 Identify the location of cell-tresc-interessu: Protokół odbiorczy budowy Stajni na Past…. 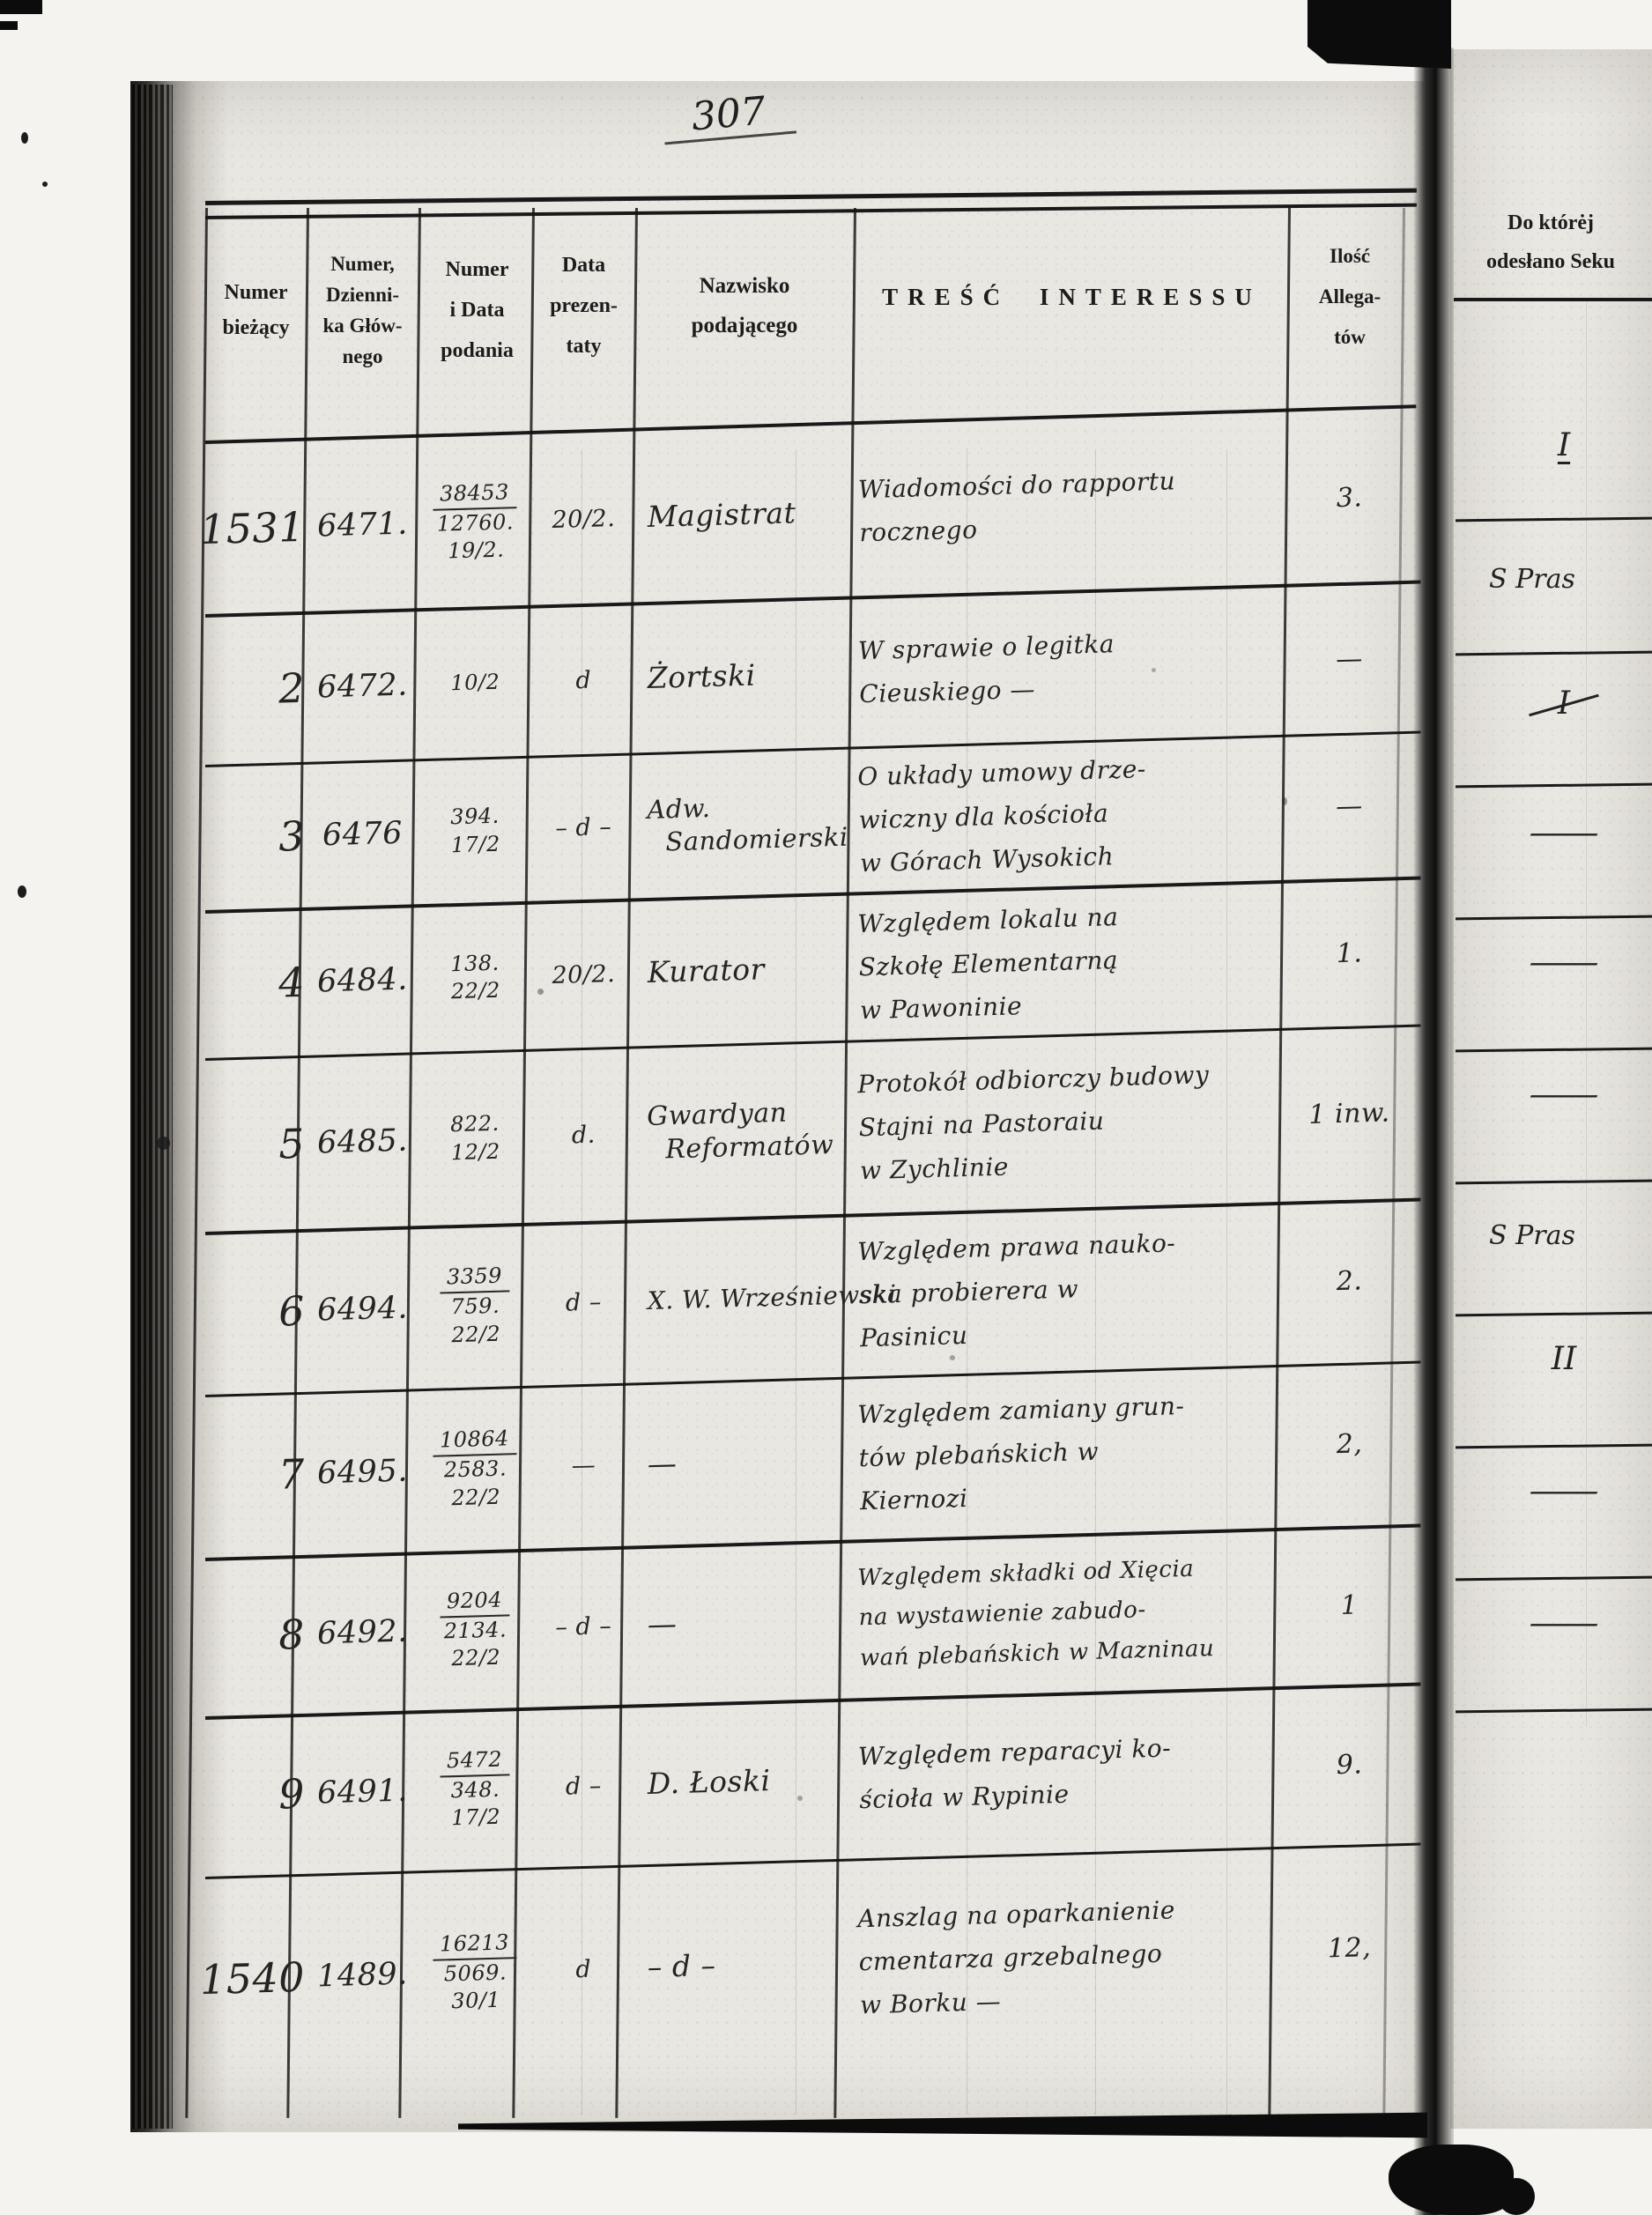
(1076, 1121).